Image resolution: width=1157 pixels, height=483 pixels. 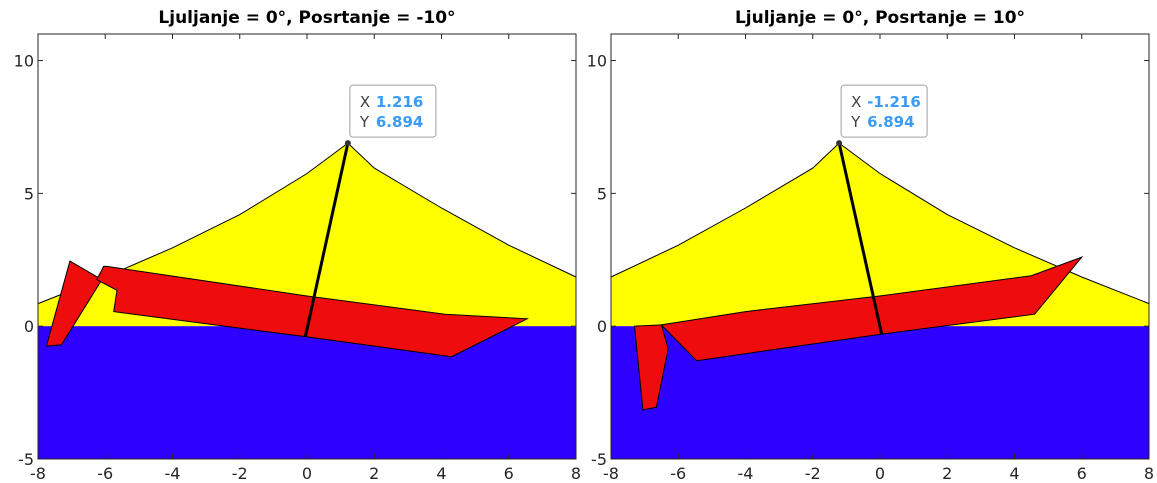 I want to click on plot-title: Ljuljanje = 0°, Posrtanje = 10°, so click(x=880, y=18).